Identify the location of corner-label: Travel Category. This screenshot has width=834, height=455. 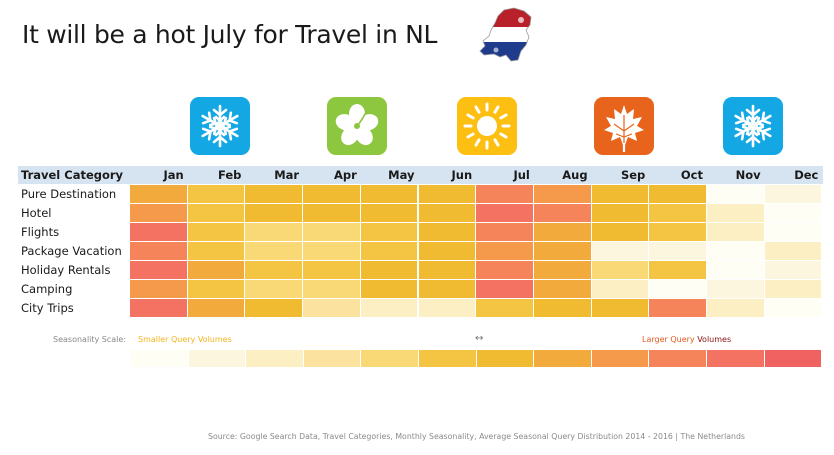
(72, 175).